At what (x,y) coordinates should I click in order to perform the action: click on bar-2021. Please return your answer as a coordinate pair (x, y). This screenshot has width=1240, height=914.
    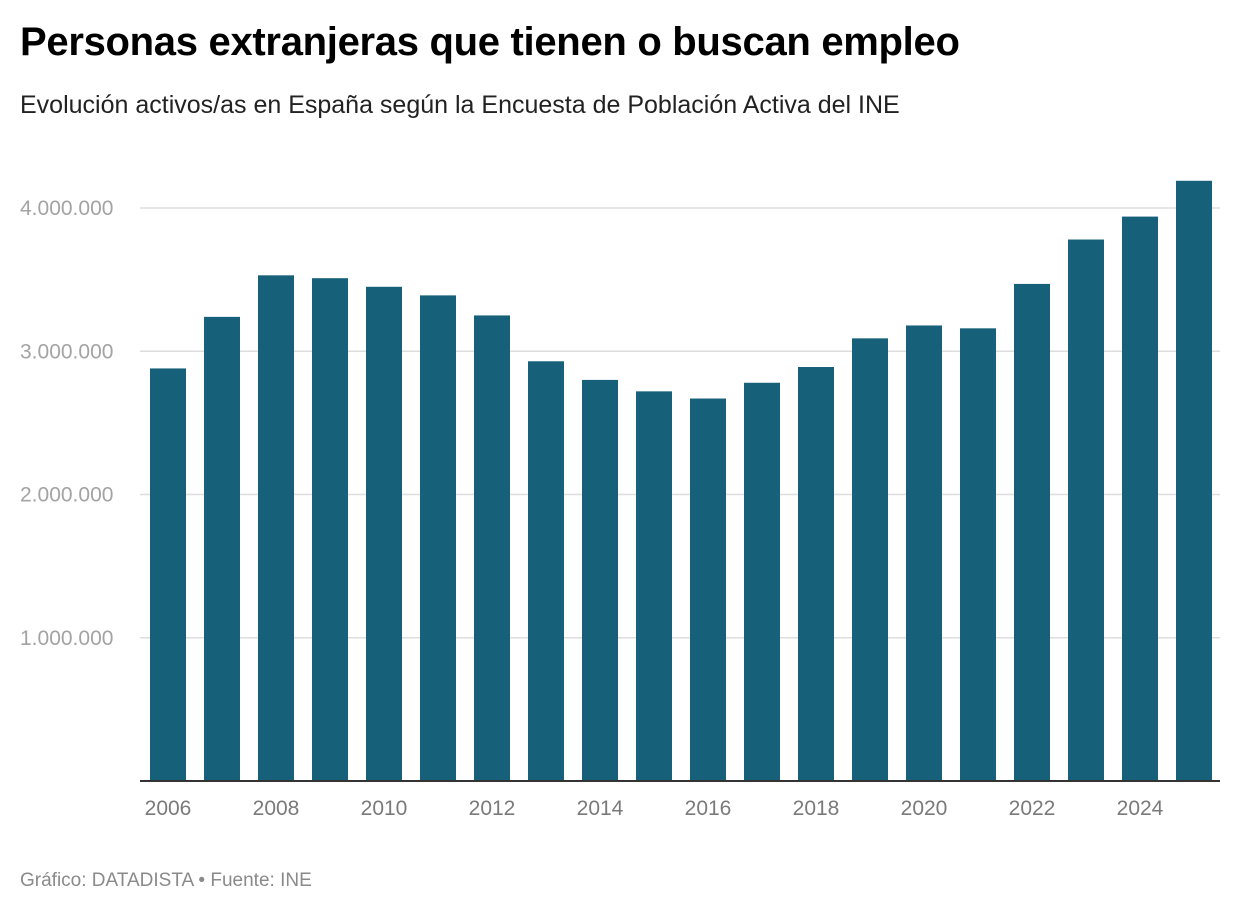
    Looking at the image, I should click on (978, 554).